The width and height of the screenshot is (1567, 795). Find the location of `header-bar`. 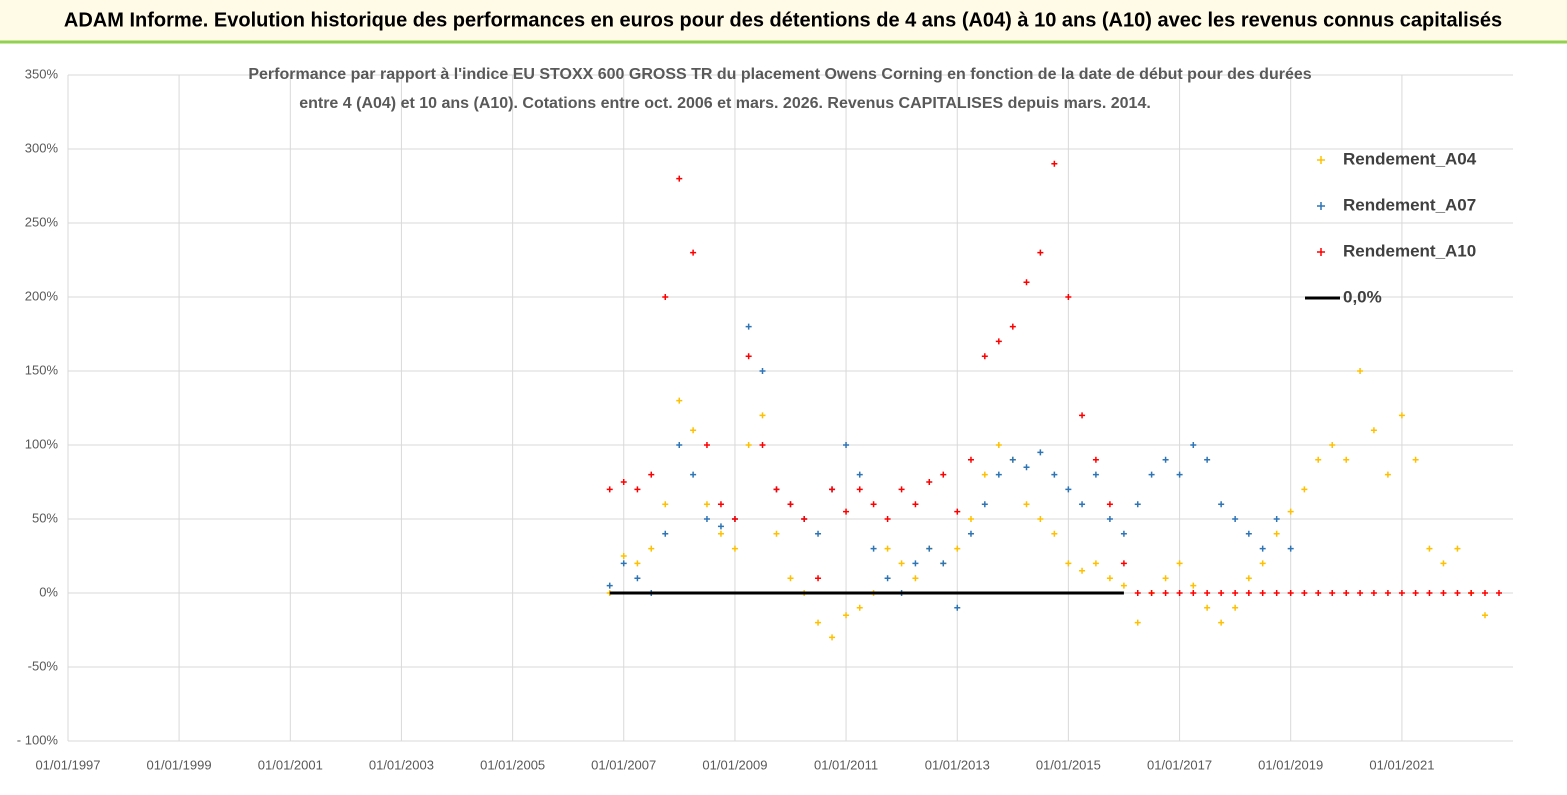

header-bar is located at coordinates (783, 21).